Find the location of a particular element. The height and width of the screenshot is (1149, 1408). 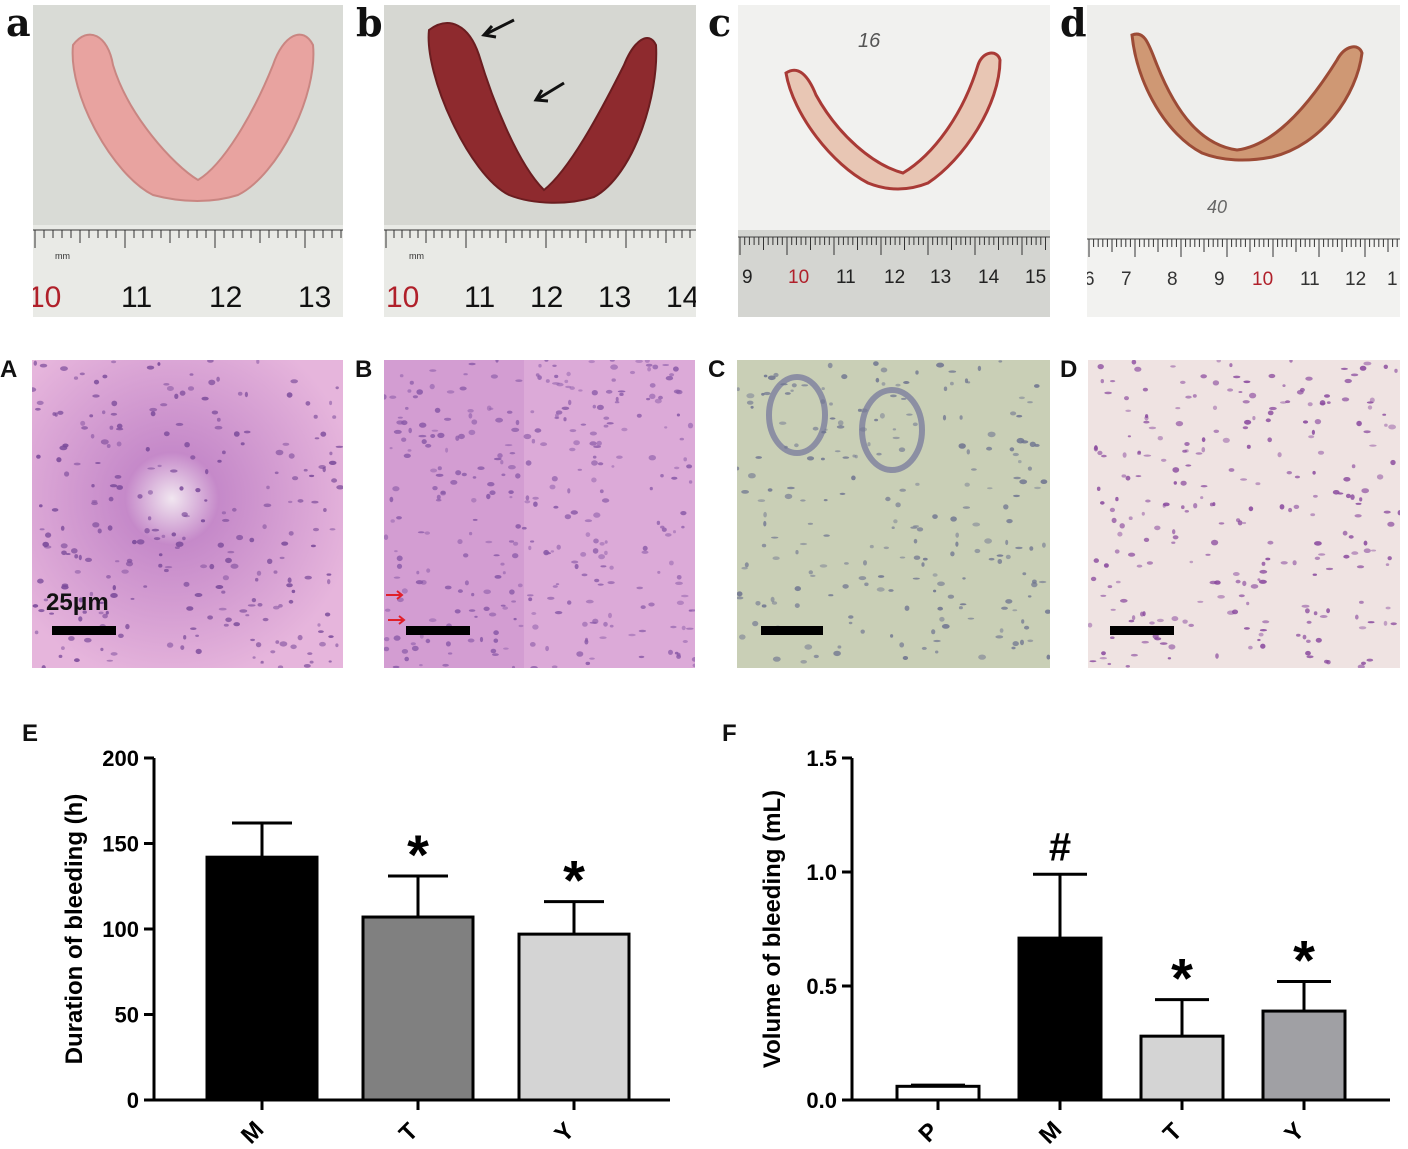

histology-panel-A: 25μm is located at coordinates (187, 514).